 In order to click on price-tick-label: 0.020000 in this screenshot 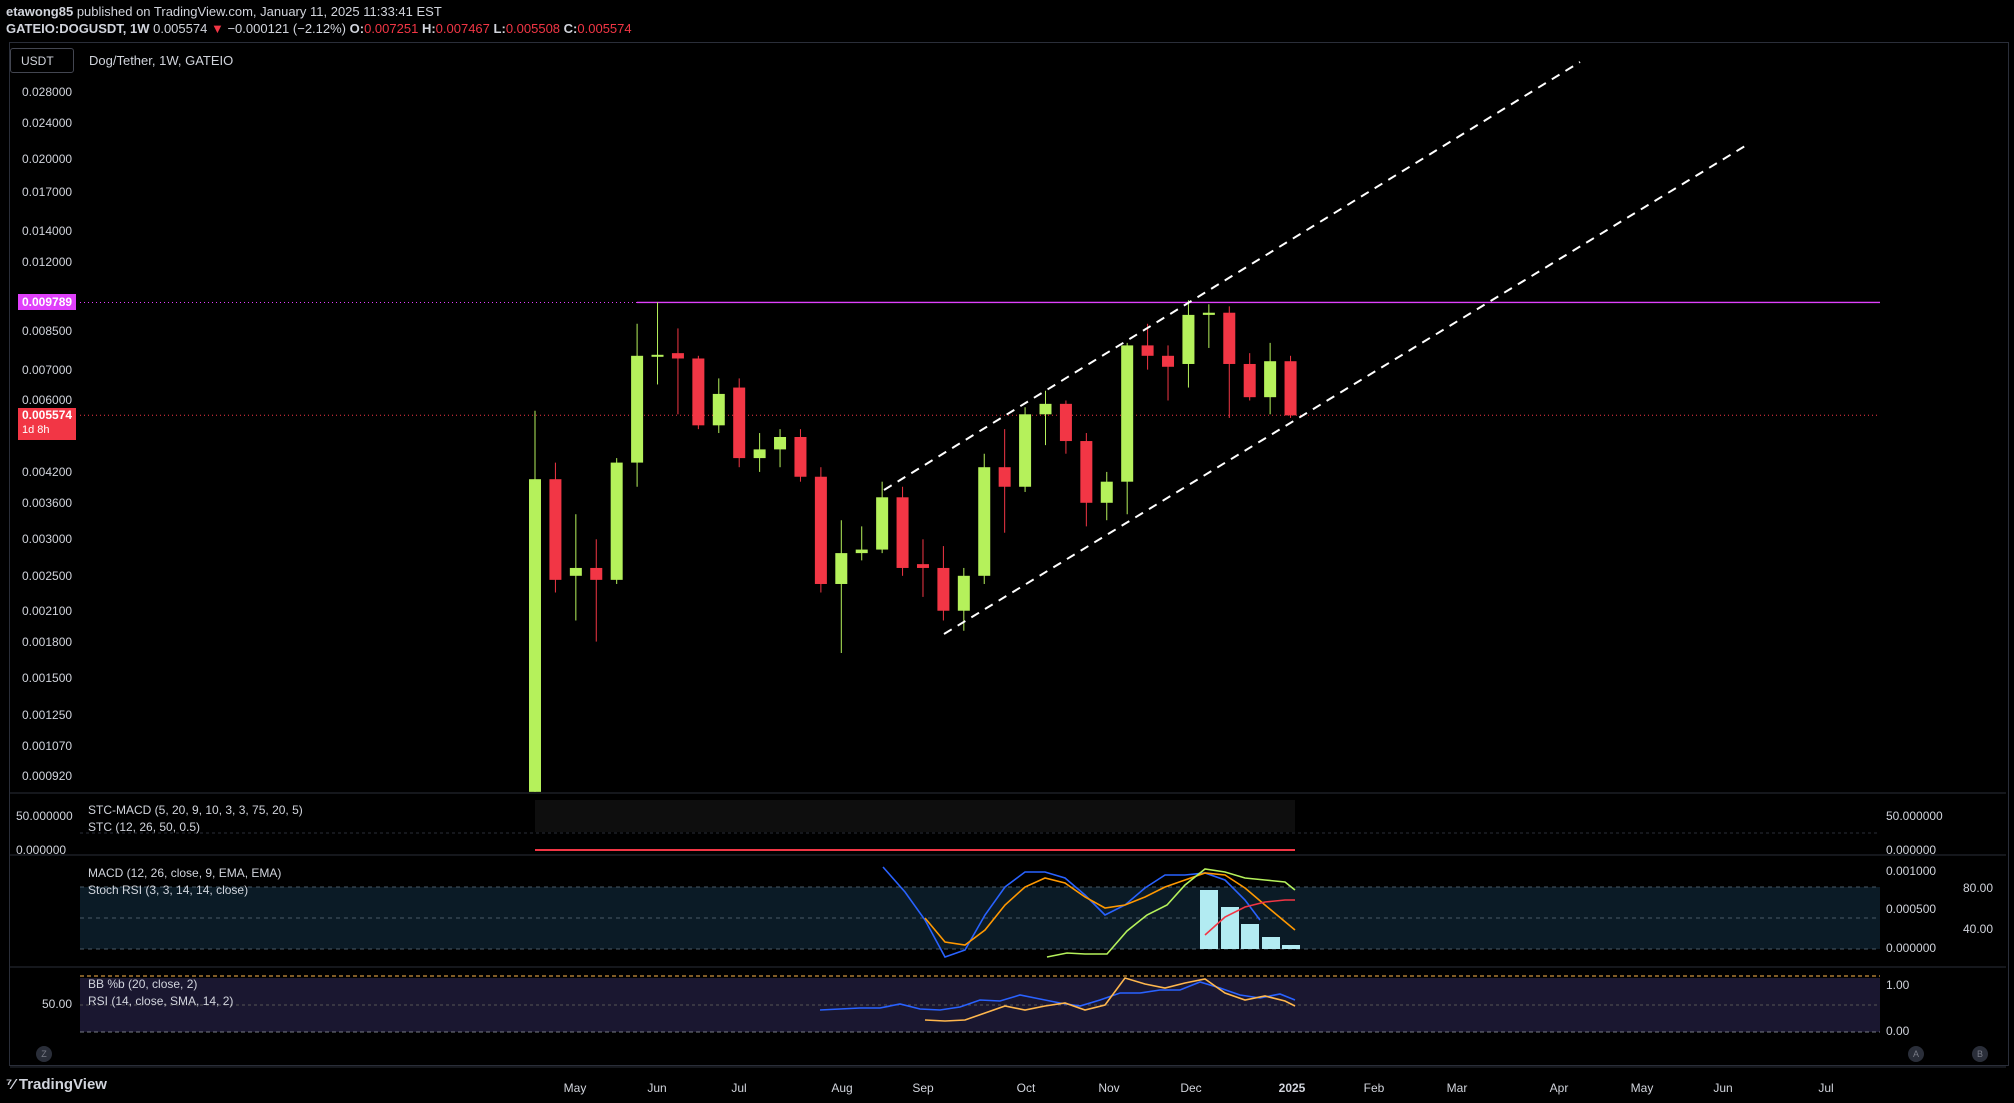, I will do `click(47, 159)`.